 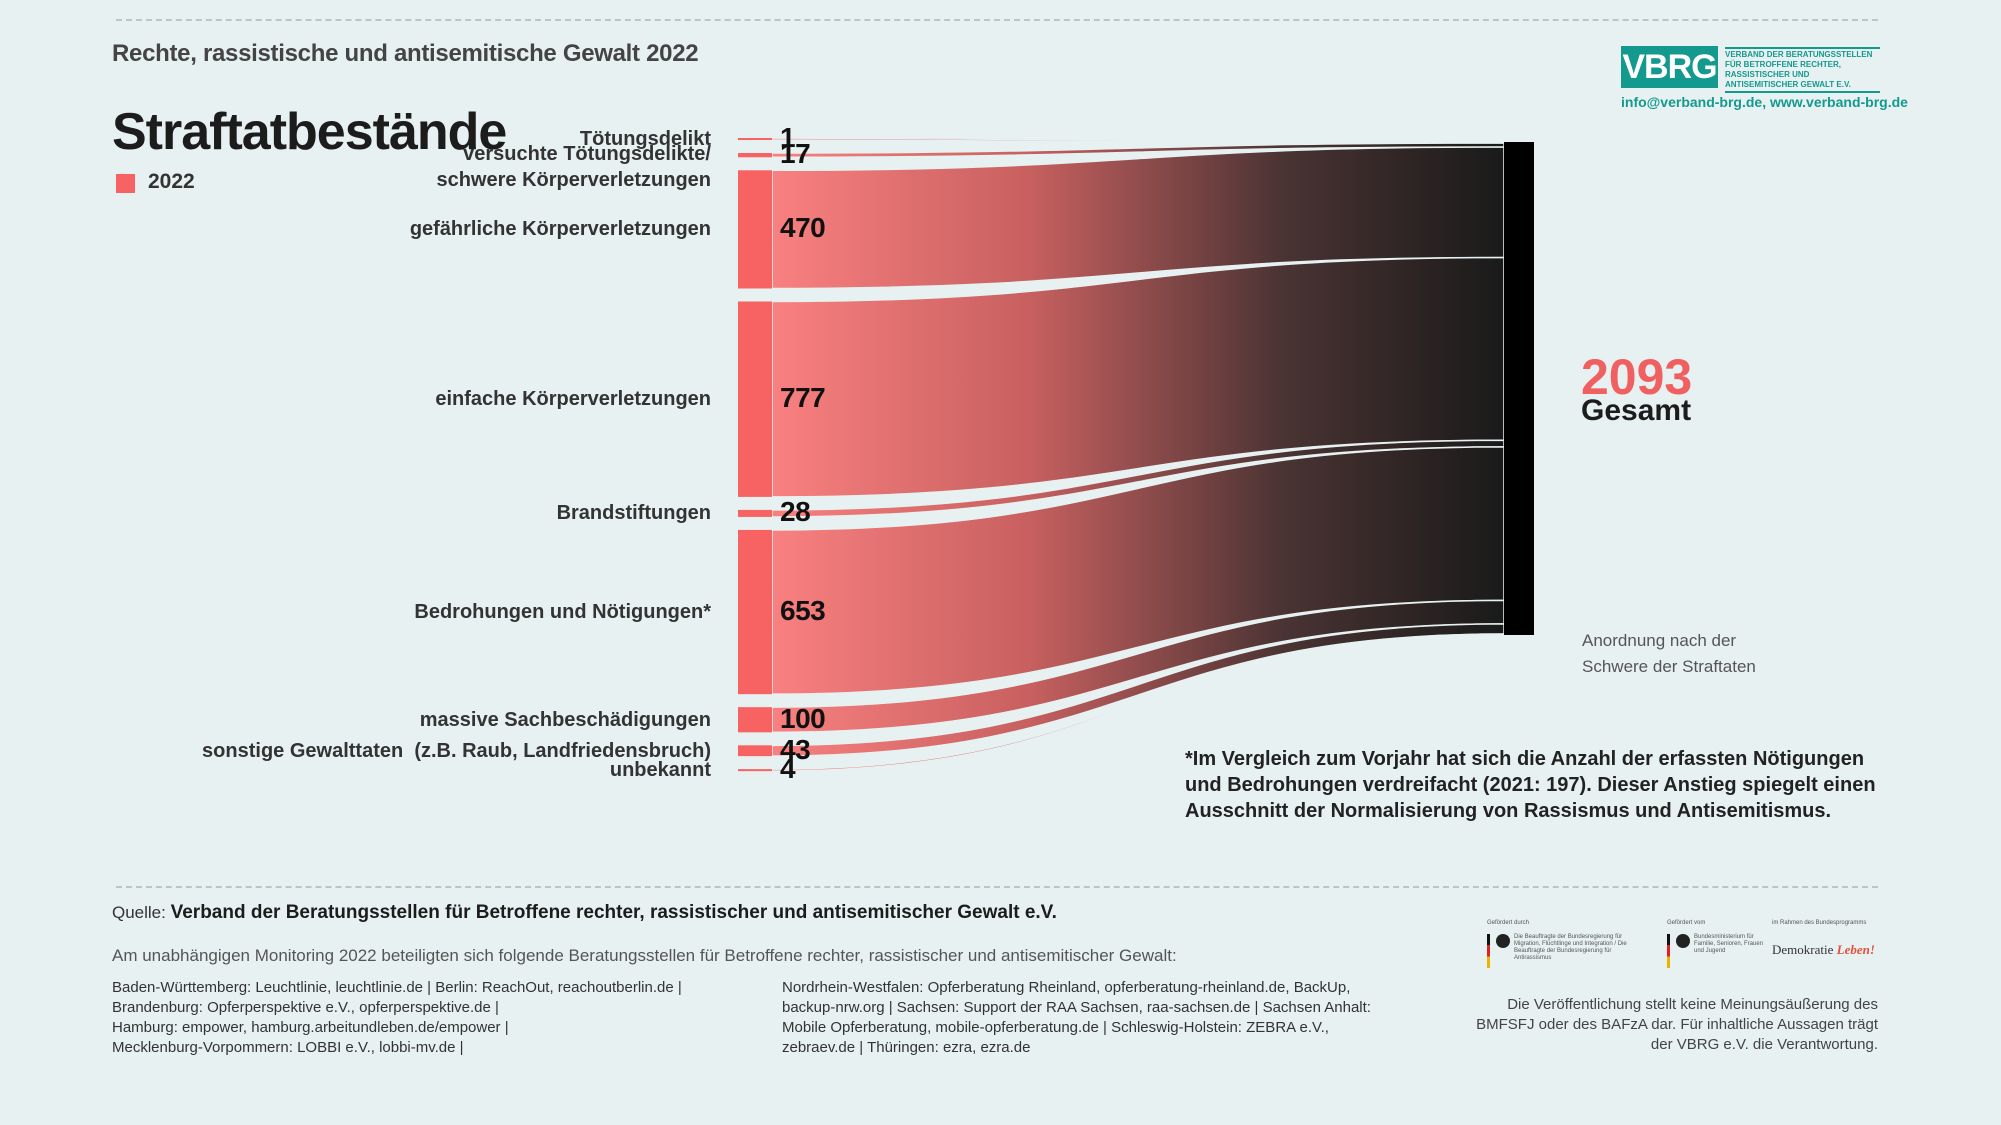 I want to click on category-label: Tötungsdelikt, so click(x=645, y=139).